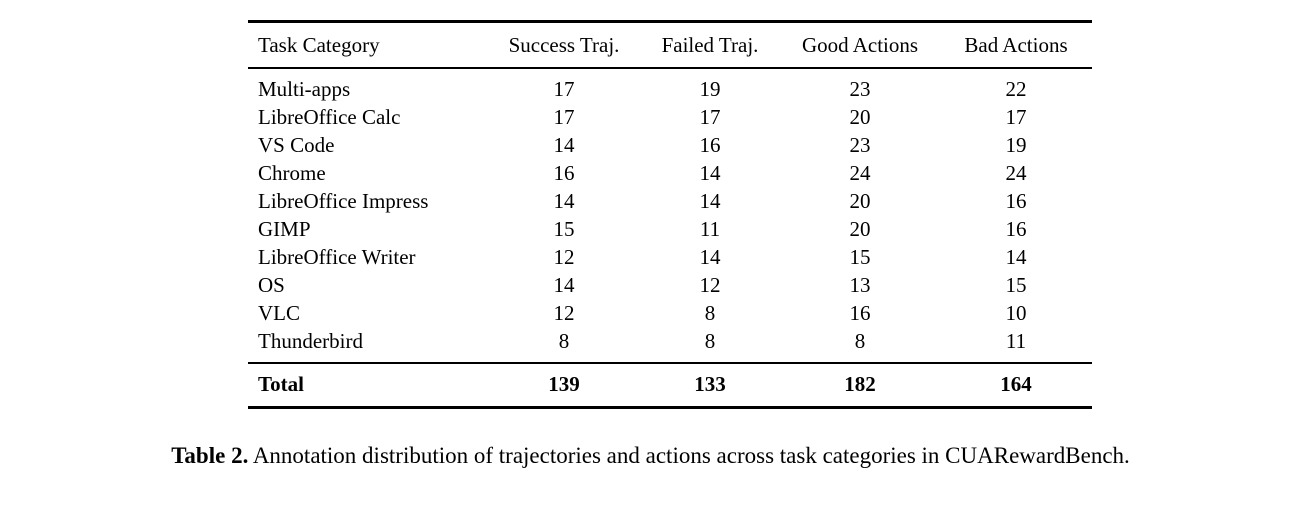  What do you see at coordinates (670, 146) in the screenshot?
I see `table-row-vs-code: VS Code 14 16 23 19` at bounding box center [670, 146].